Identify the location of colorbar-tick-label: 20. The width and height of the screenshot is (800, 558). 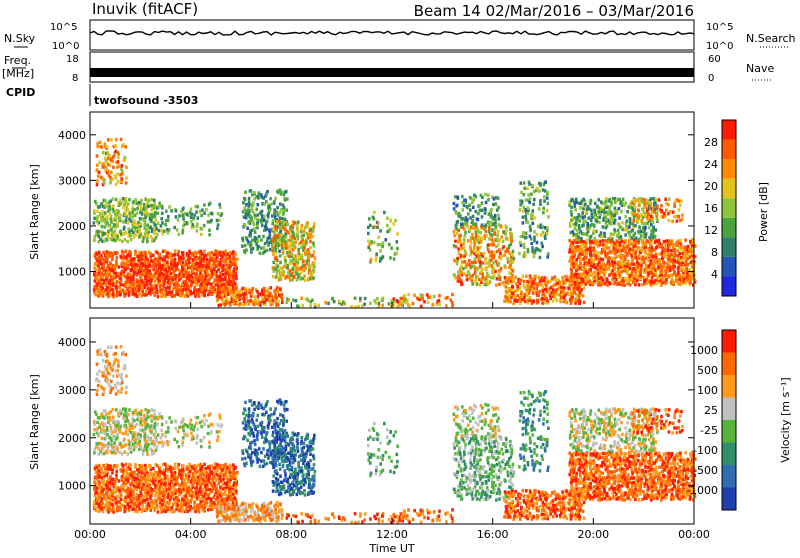
(711, 186).